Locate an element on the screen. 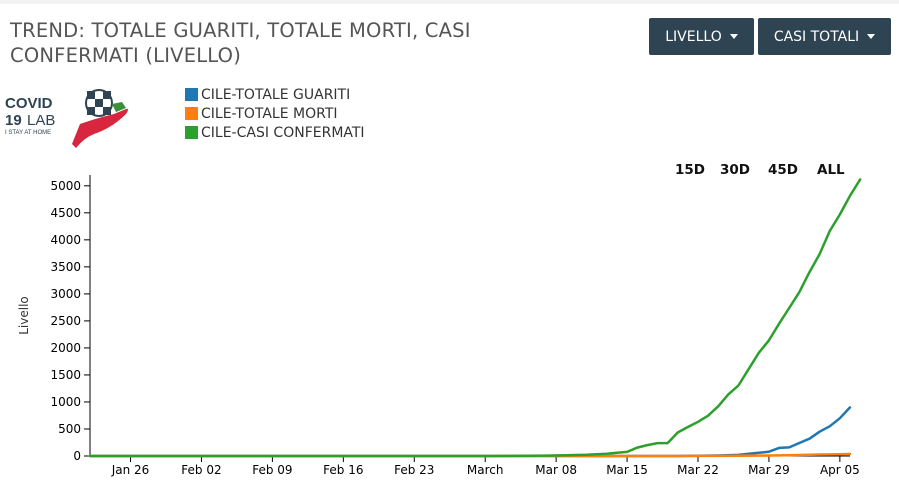 Image resolution: width=899 pixels, height=488 pixels. legend-label-confermati: CILE-CASI CONFERMATI is located at coordinates (283, 132).